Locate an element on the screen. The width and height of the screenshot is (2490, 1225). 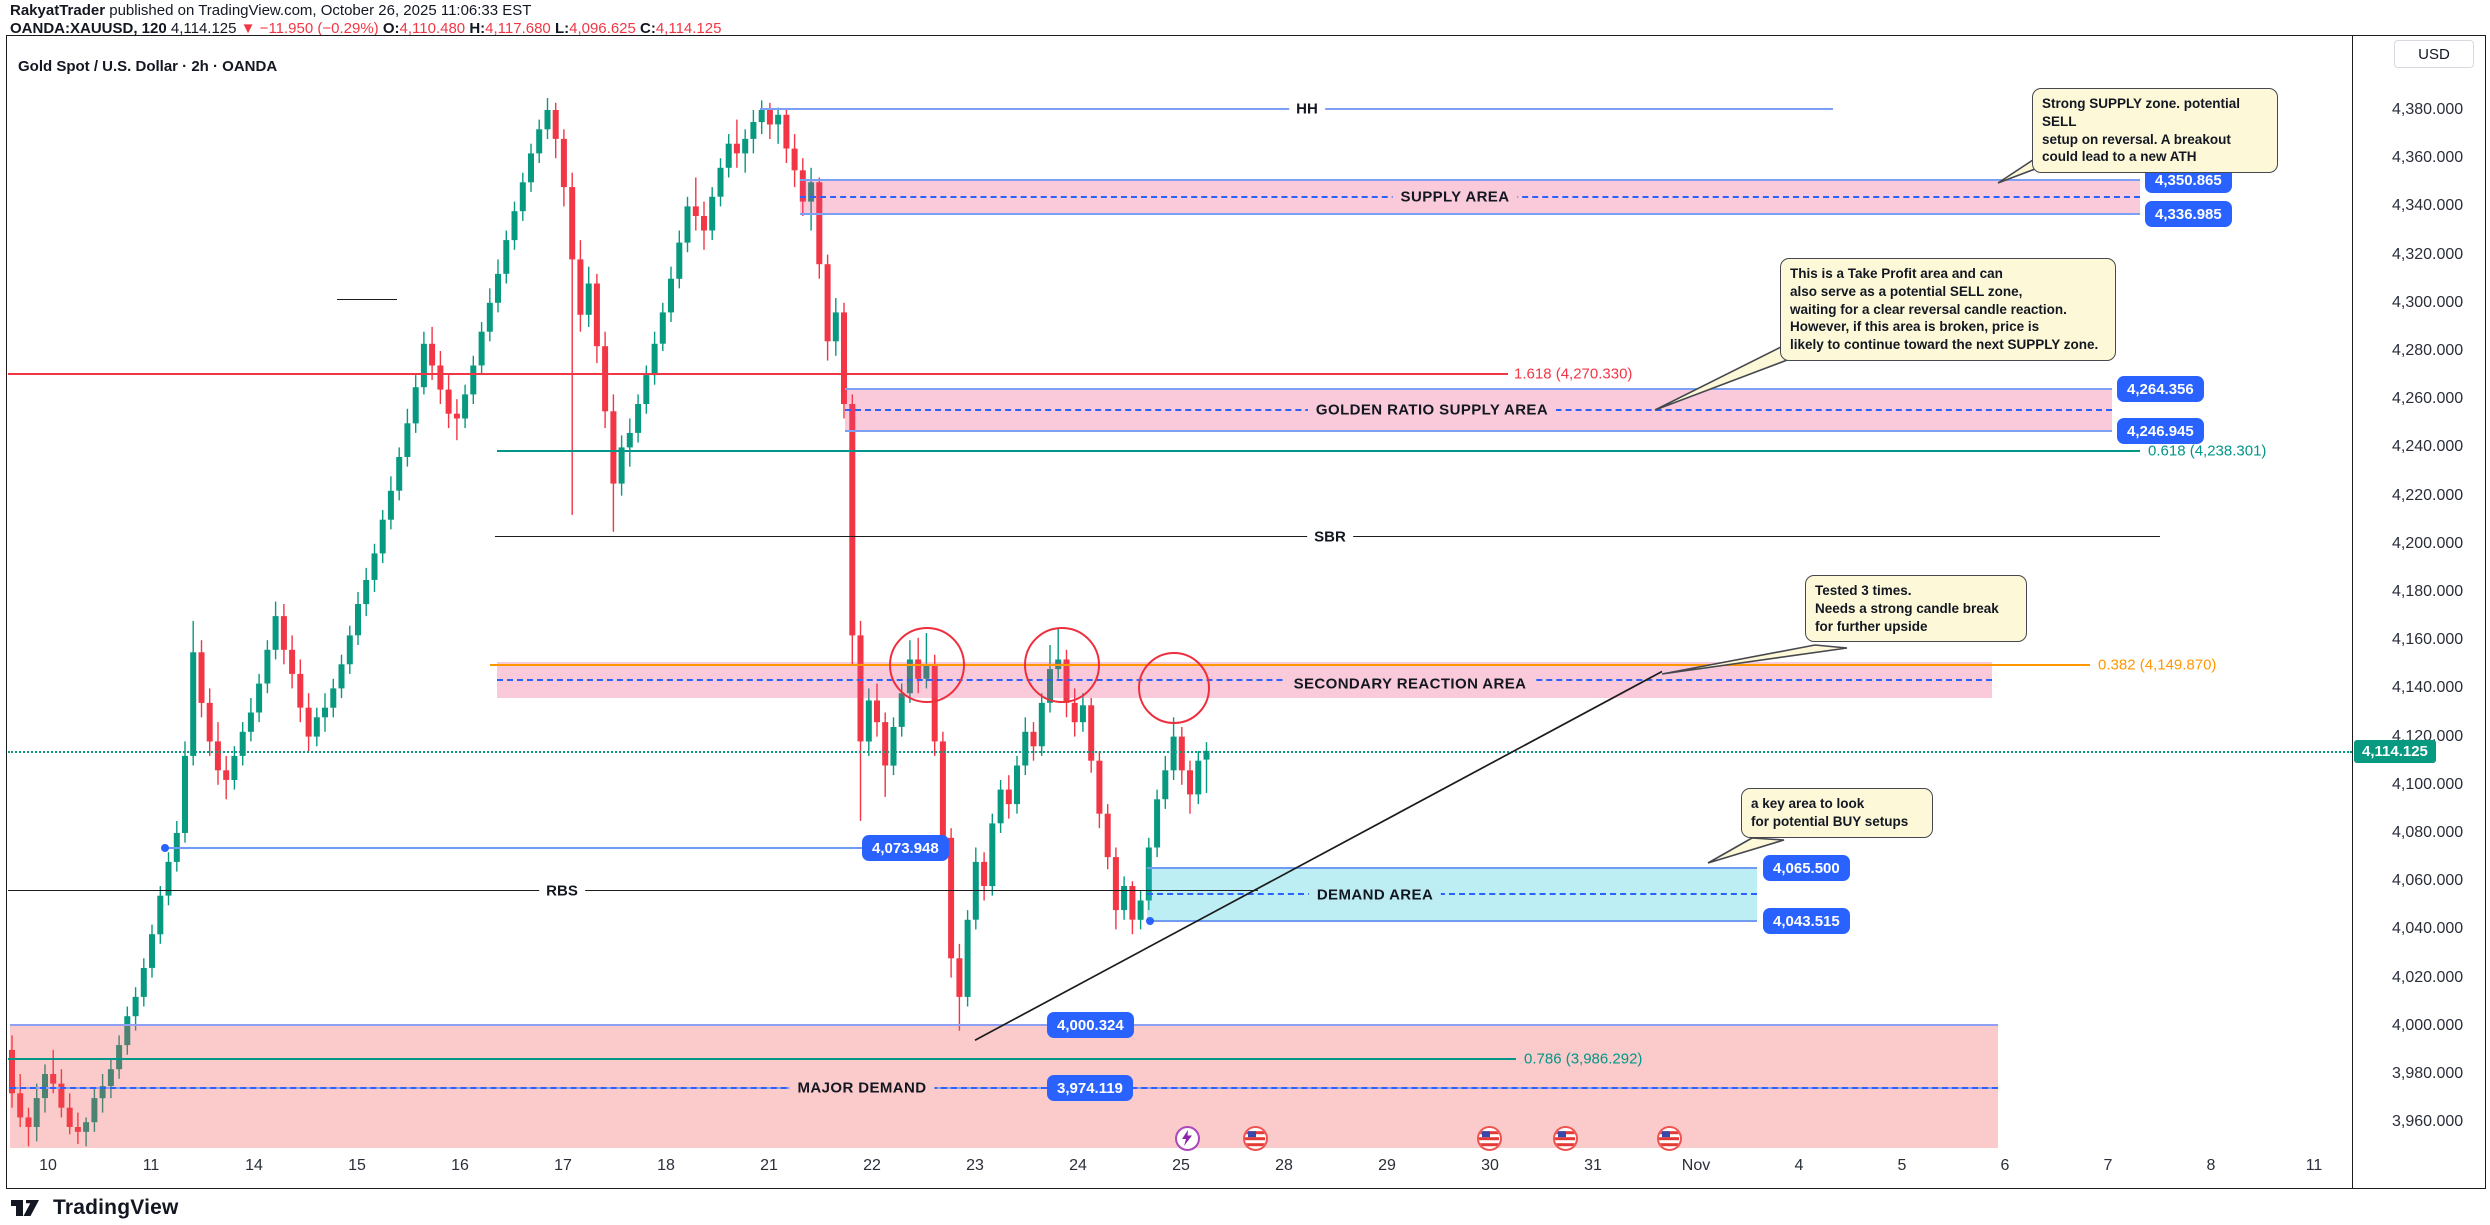
currency-unit-button: USD is located at coordinates (2434, 54).